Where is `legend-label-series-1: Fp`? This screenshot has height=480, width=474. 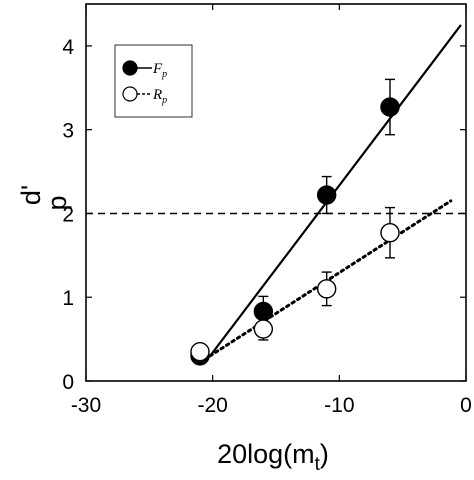 legend-label-series-1: Fp is located at coordinates (159, 70).